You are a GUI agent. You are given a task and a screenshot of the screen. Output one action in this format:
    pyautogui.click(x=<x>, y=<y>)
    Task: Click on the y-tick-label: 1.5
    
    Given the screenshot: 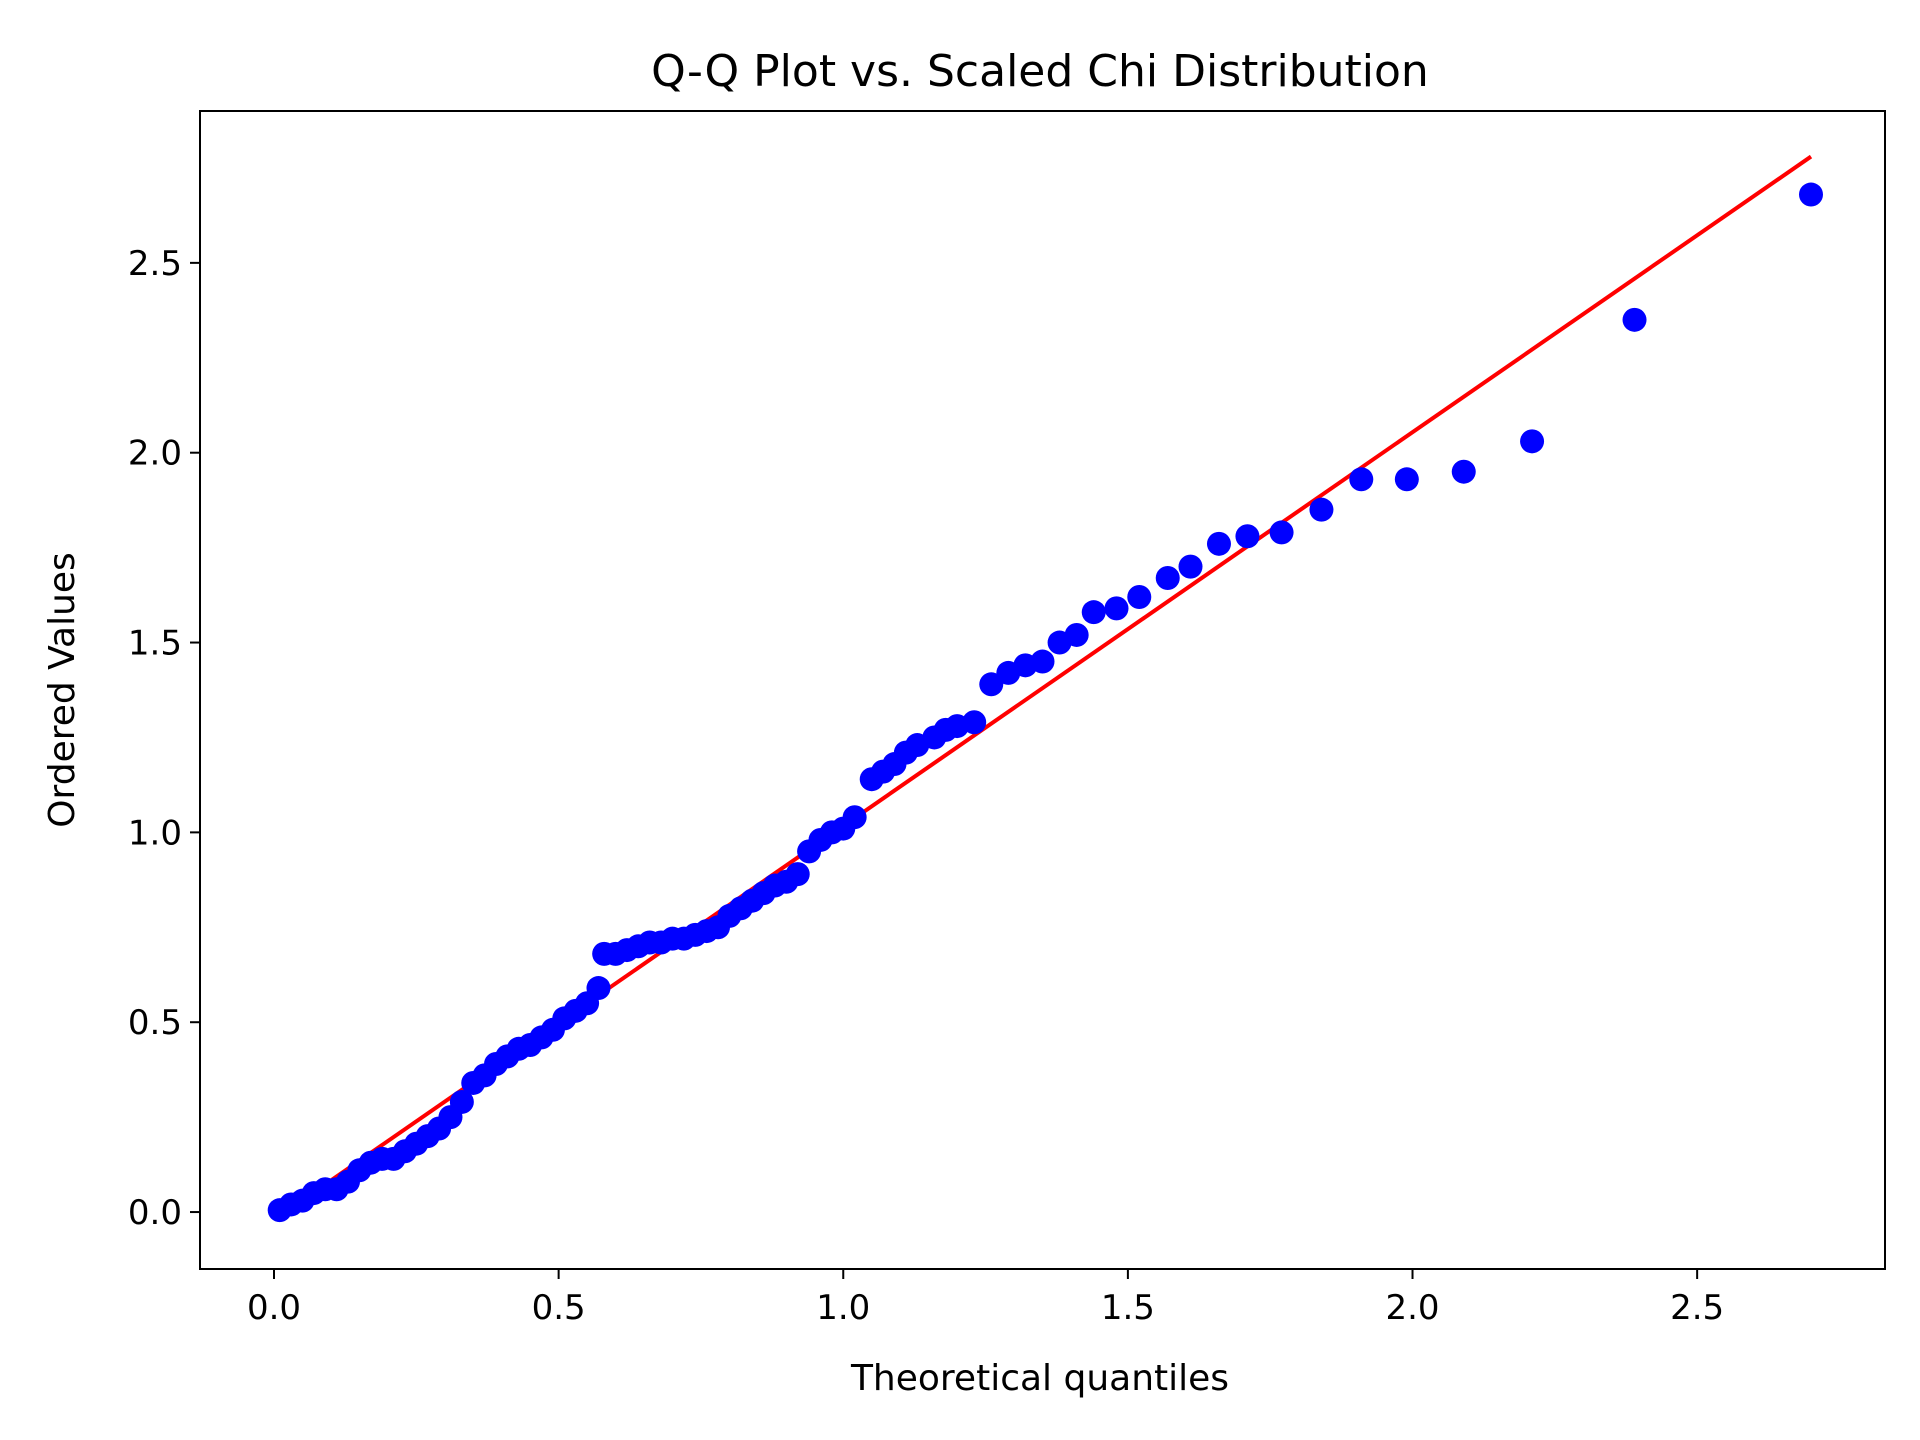 What is the action you would take?
    pyautogui.click(x=155, y=644)
    